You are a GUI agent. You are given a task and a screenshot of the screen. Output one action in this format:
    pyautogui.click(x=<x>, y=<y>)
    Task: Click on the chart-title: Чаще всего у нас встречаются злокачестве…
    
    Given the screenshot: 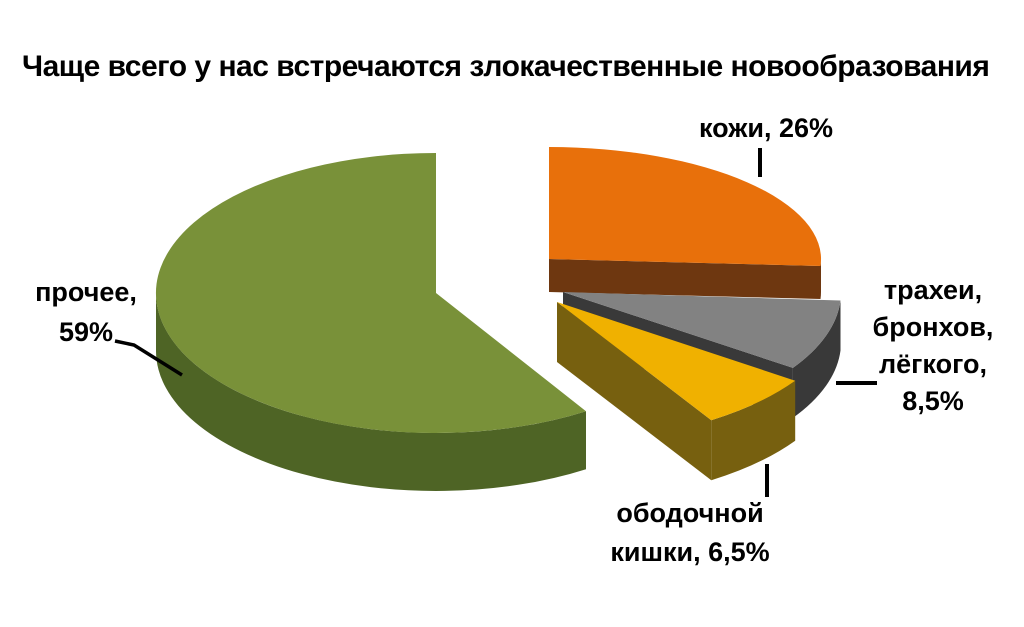 What is the action you would take?
    pyautogui.click(x=506, y=66)
    